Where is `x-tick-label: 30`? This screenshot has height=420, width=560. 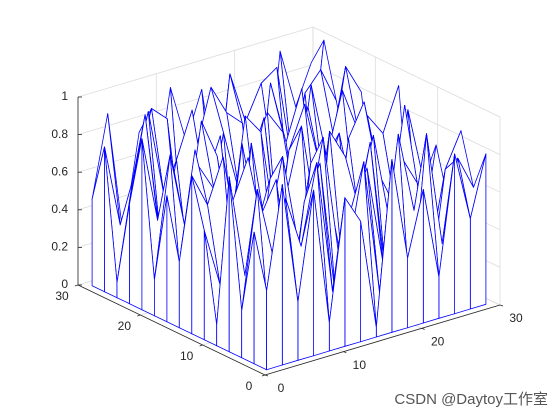
x-tick-label: 30 is located at coordinates (516, 318).